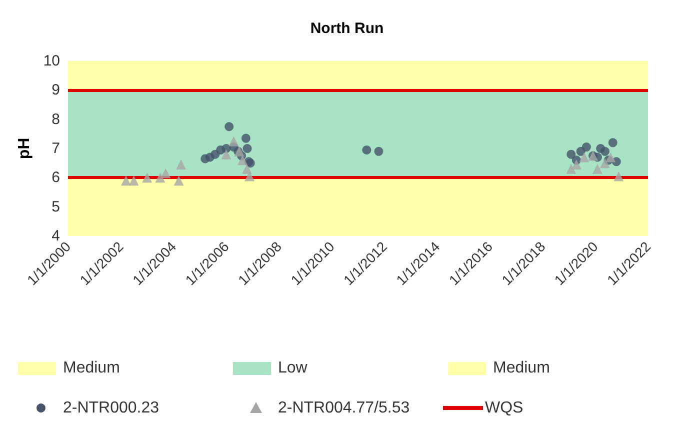 This screenshot has width=694, height=425. Describe the element at coordinates (344, 408) in the screenshot. I see `legend-label: 2-NTR004.77/5.53` at that location.